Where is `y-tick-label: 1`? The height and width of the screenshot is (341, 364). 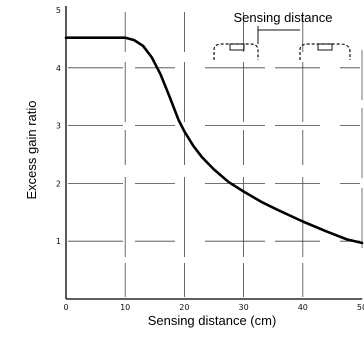
y-tick-label: 1 is located at coordinates (58, 241).